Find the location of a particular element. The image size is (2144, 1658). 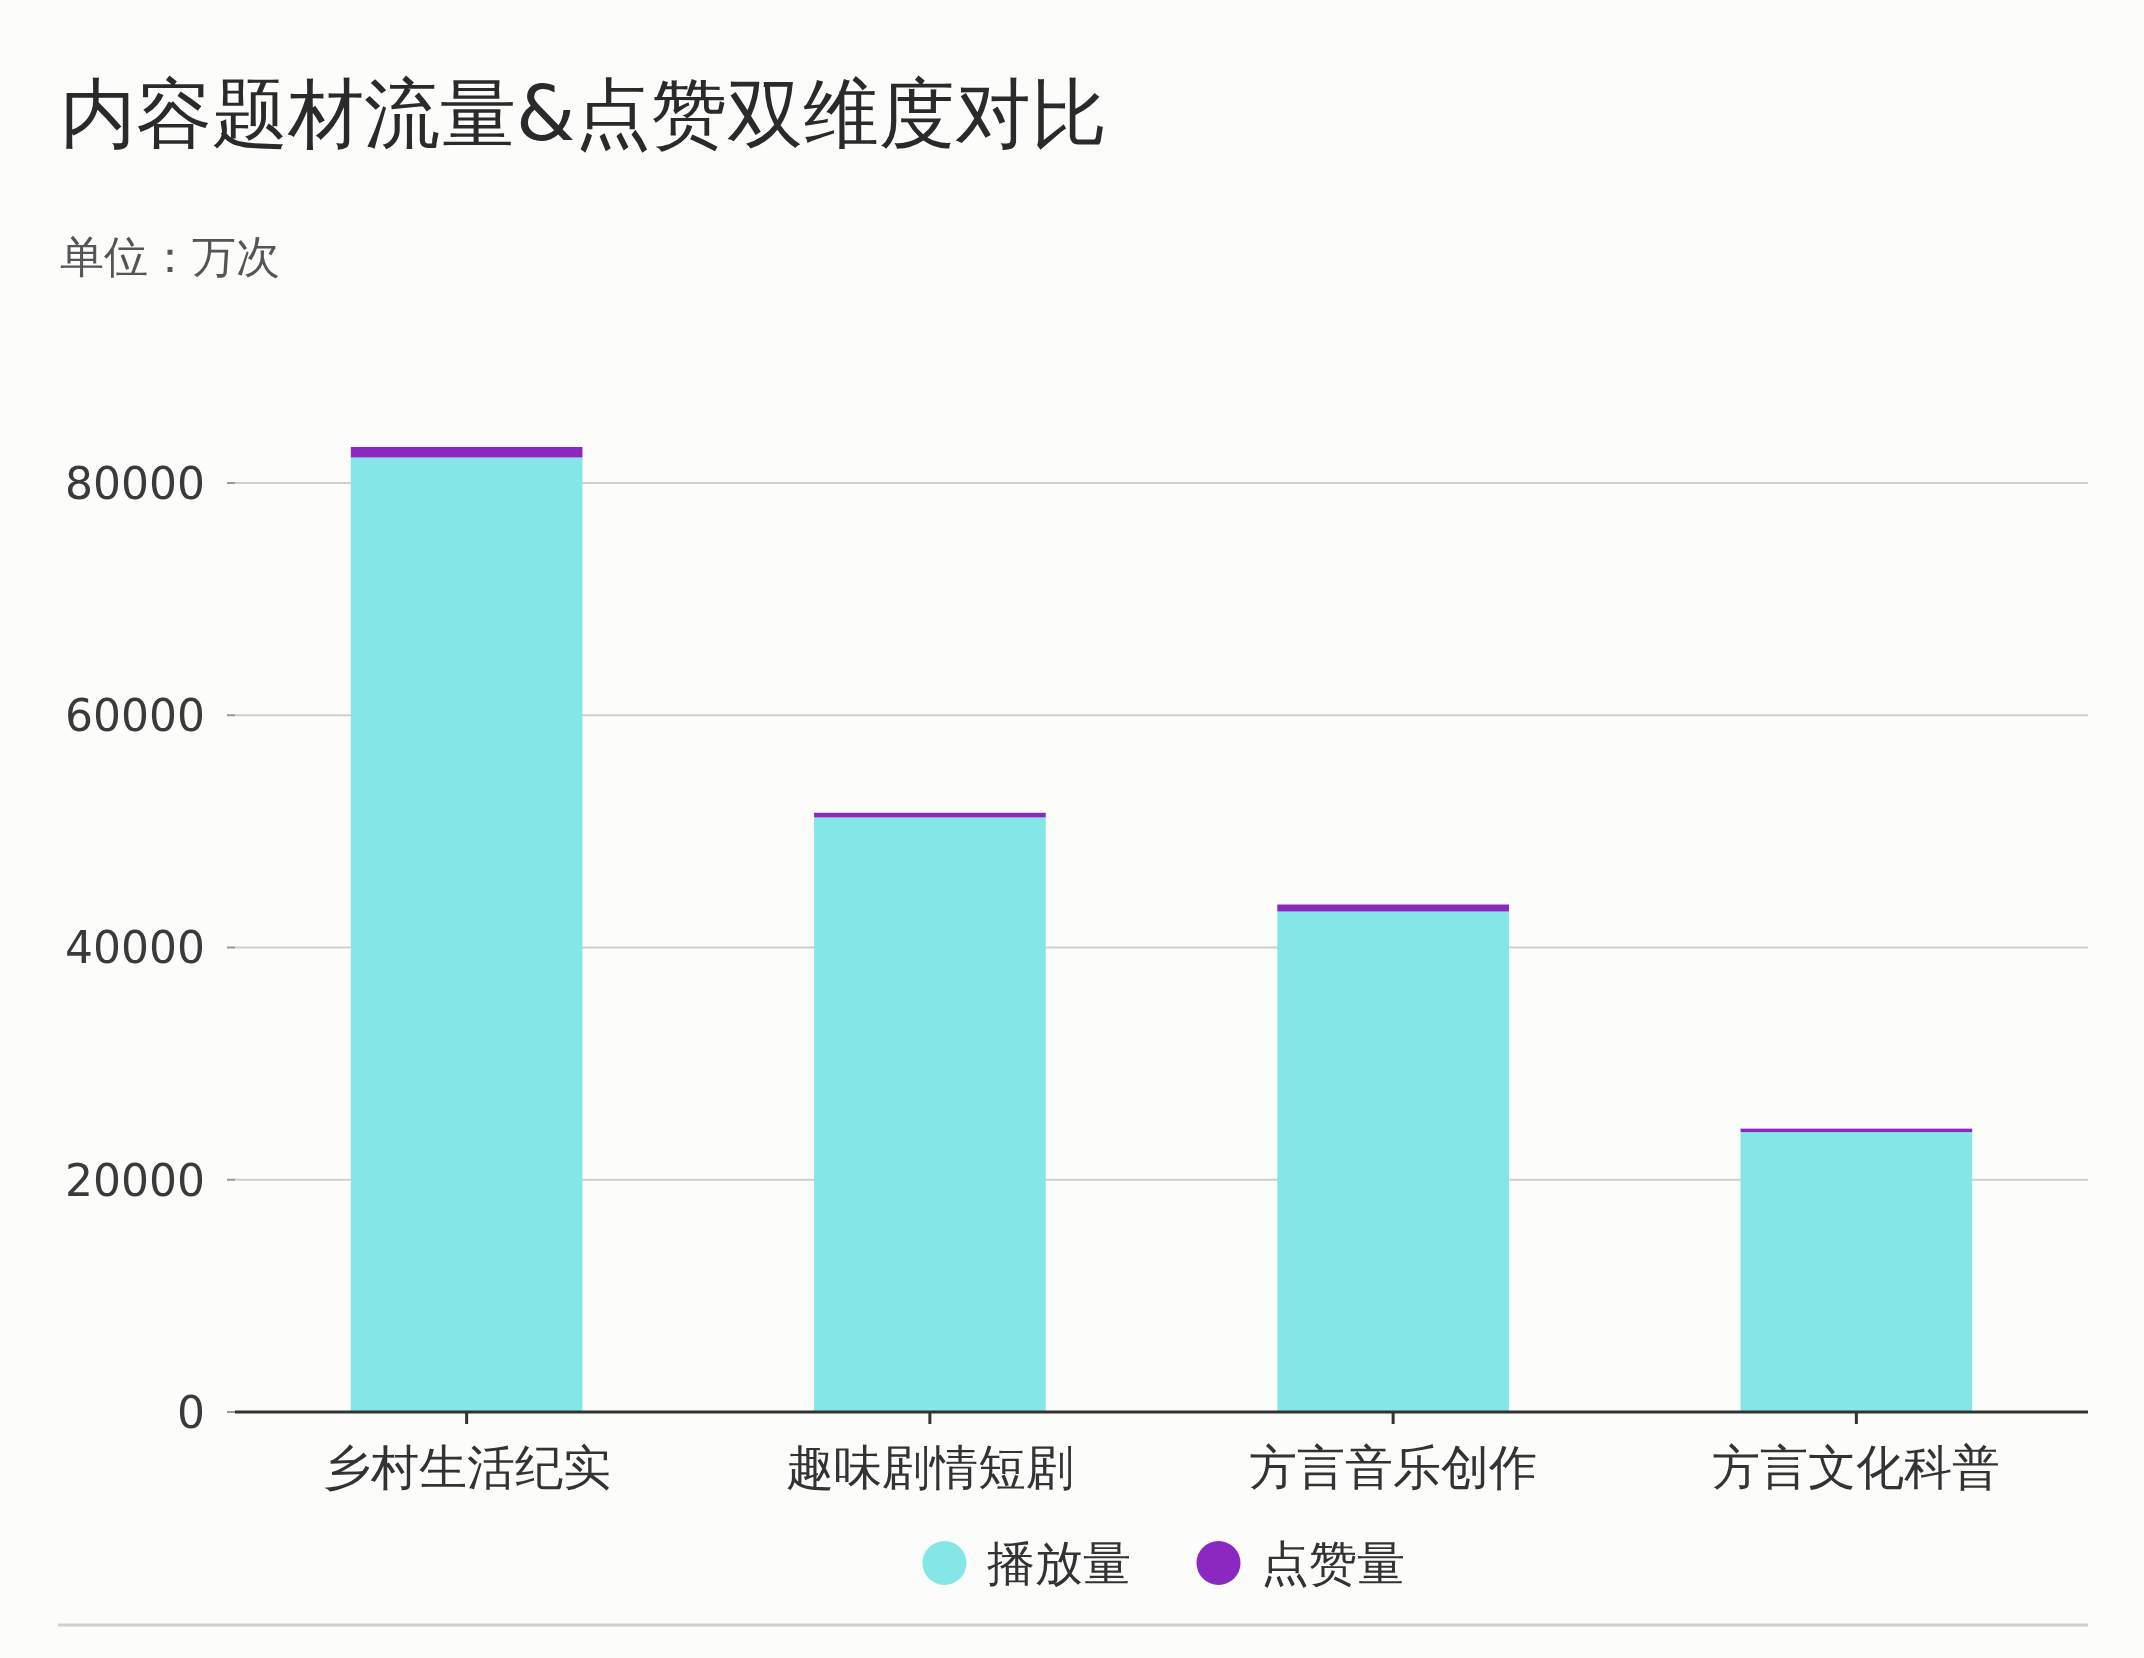

x-tick-label: 方言音乐创作 is located at coordinates (1393, 1467).